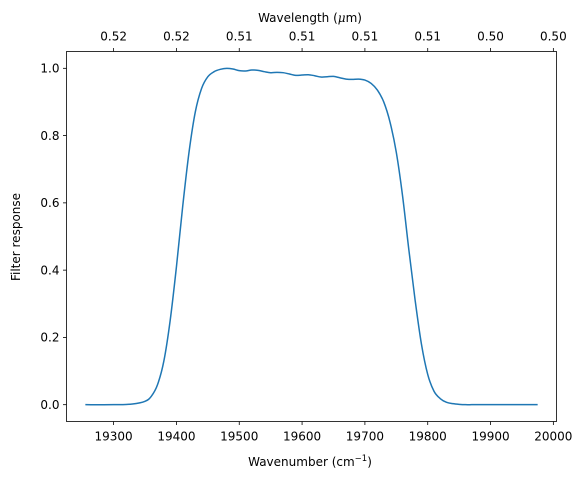 The image size is (583, 480). What do you see at coordinates (302, 437) in the screenshot?
I see `x-tick-label: 19600` at bounding box center [302, 437].